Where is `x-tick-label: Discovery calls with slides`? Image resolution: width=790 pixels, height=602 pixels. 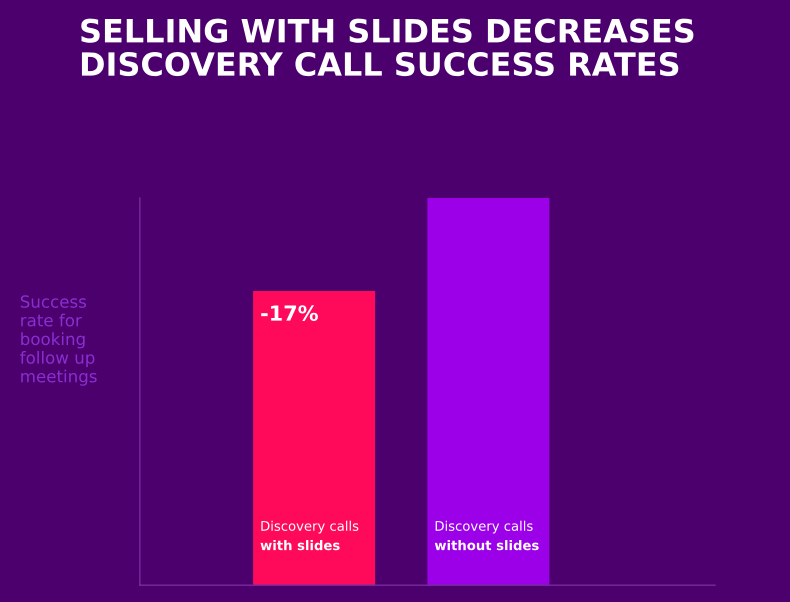
x-tick-label: Discovery calls with slides is located at coordinates (309, 535).